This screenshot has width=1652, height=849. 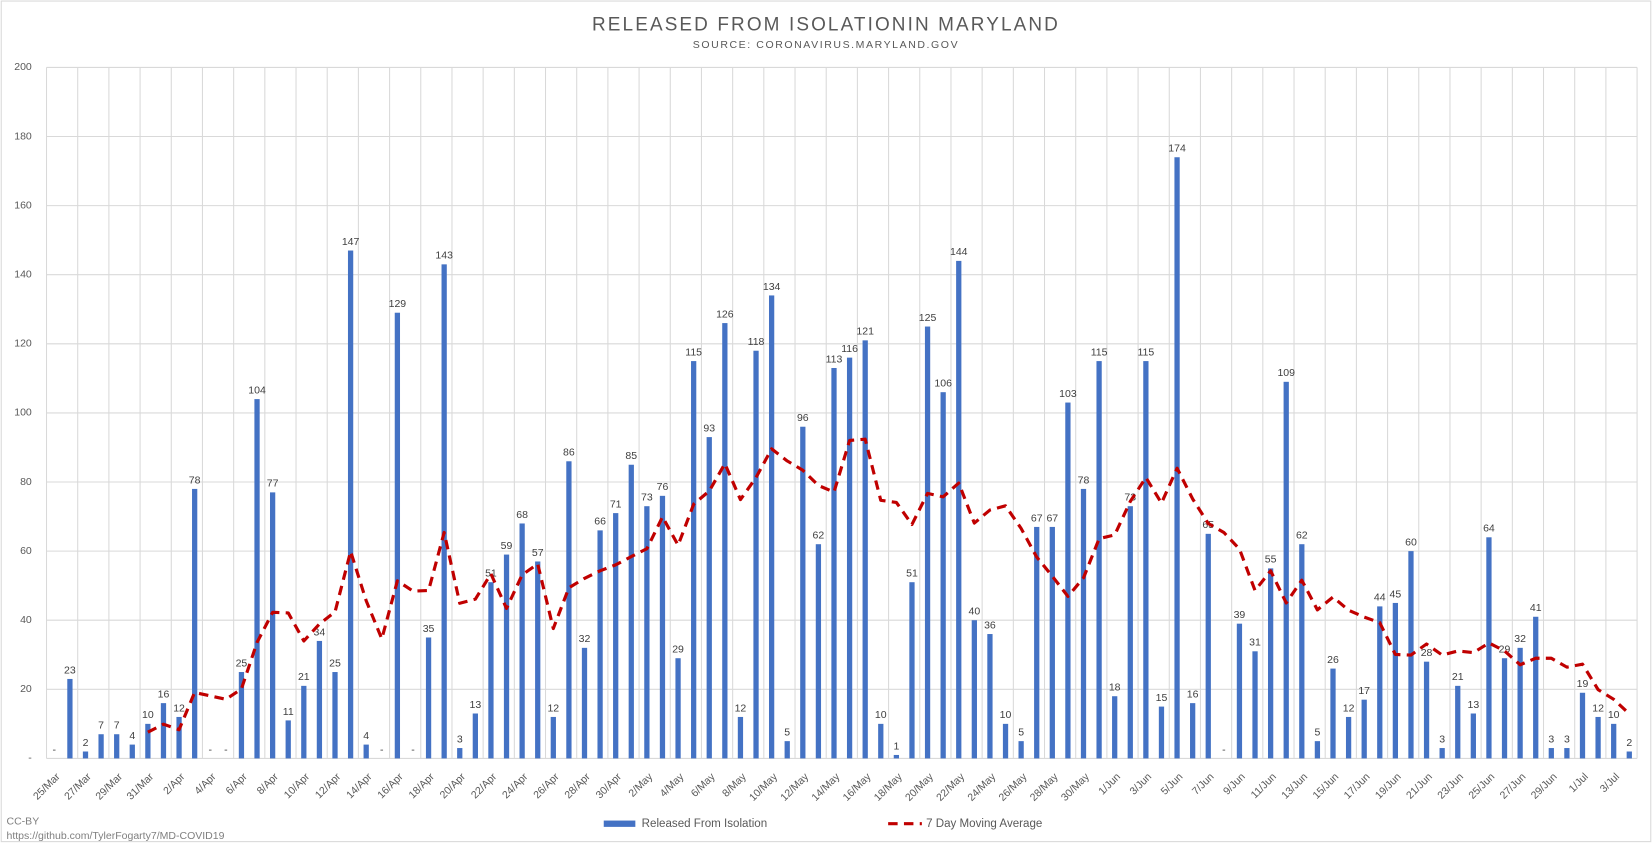 What do you see at coordinates (1333, 660) in the screenshot?
I see `value-label: 26` at bounding box center [1333, 660].